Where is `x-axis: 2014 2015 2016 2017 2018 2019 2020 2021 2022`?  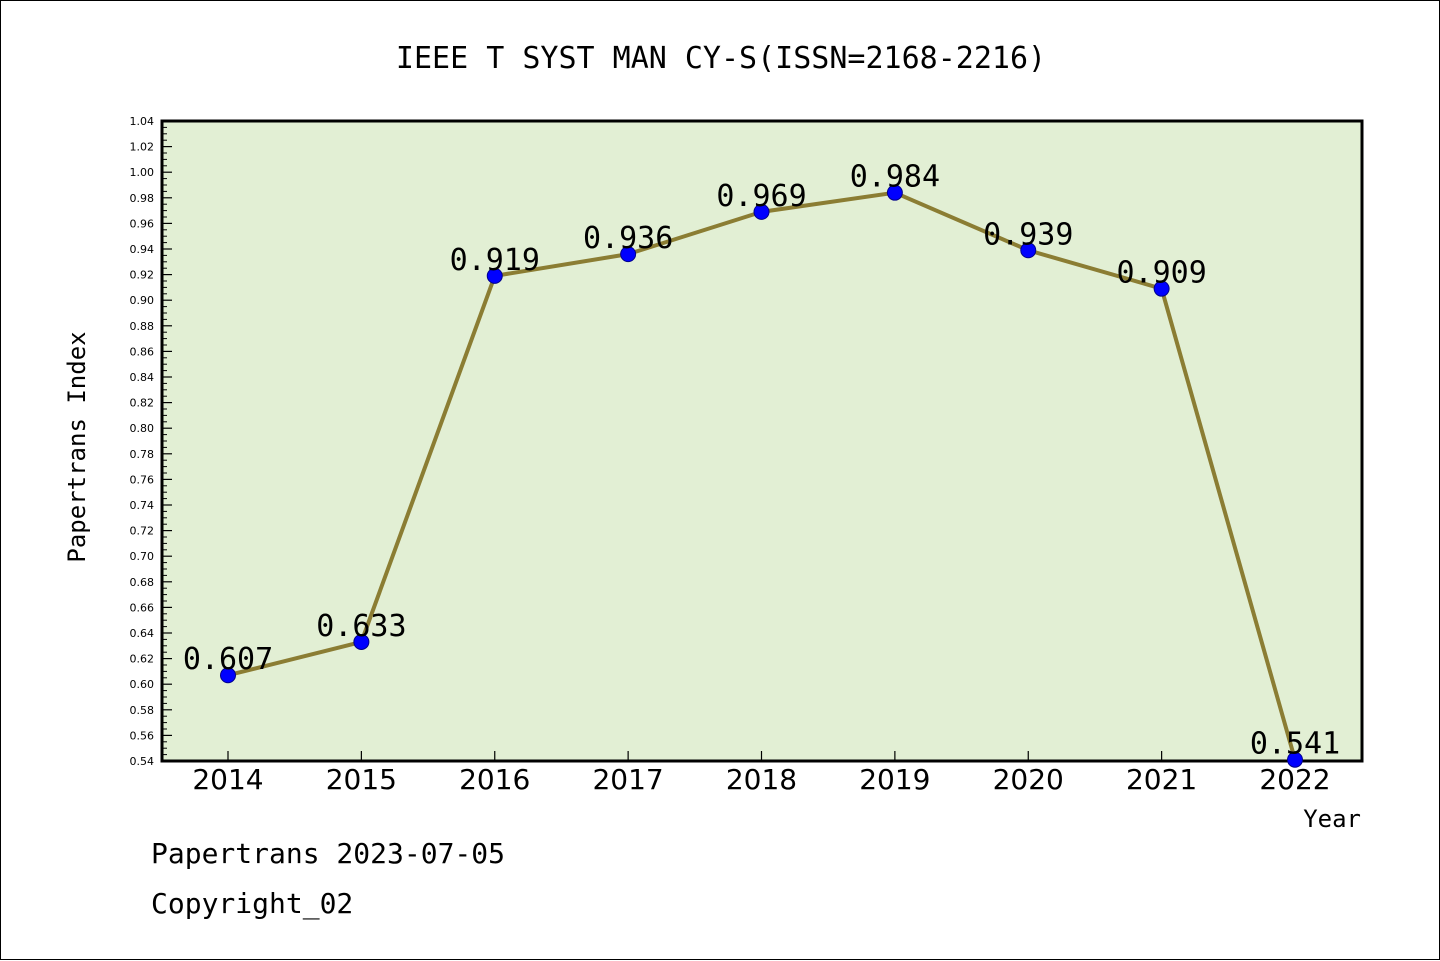
x-axis: 2014 2015 2016 2017 2018 2019 2020 2021 2022 is located at coordinates (761, 773).